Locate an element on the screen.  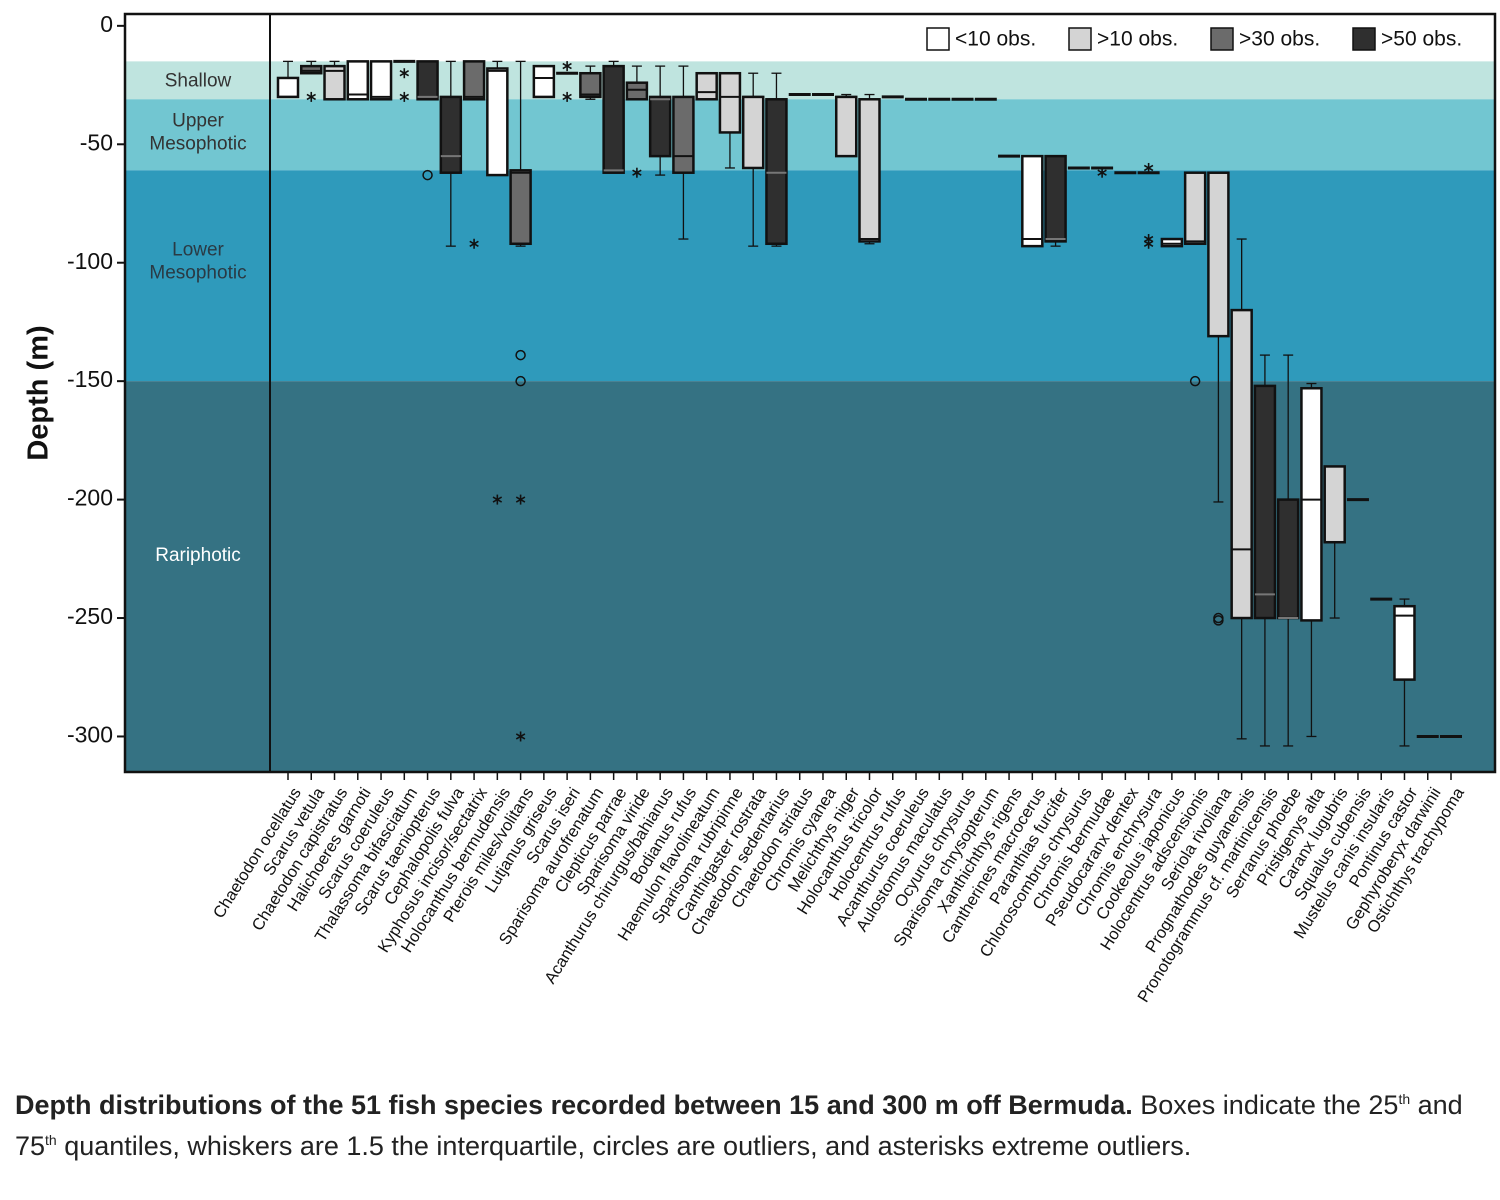
y-tick-label: -150 is located at coordinates (90, 379).